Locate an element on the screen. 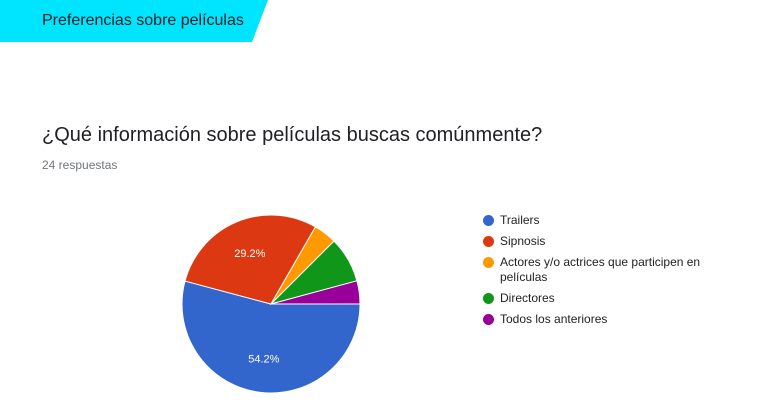  legend-item: Sipnosis is located at coordinates (603, 241).